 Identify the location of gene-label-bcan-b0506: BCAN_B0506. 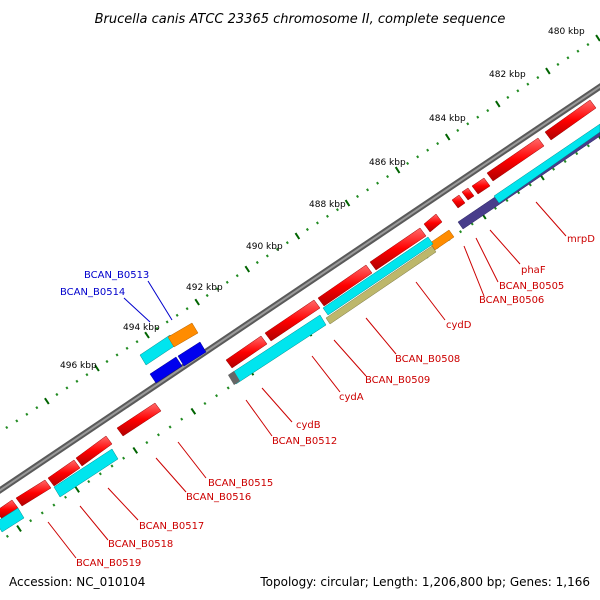
(511, 300).